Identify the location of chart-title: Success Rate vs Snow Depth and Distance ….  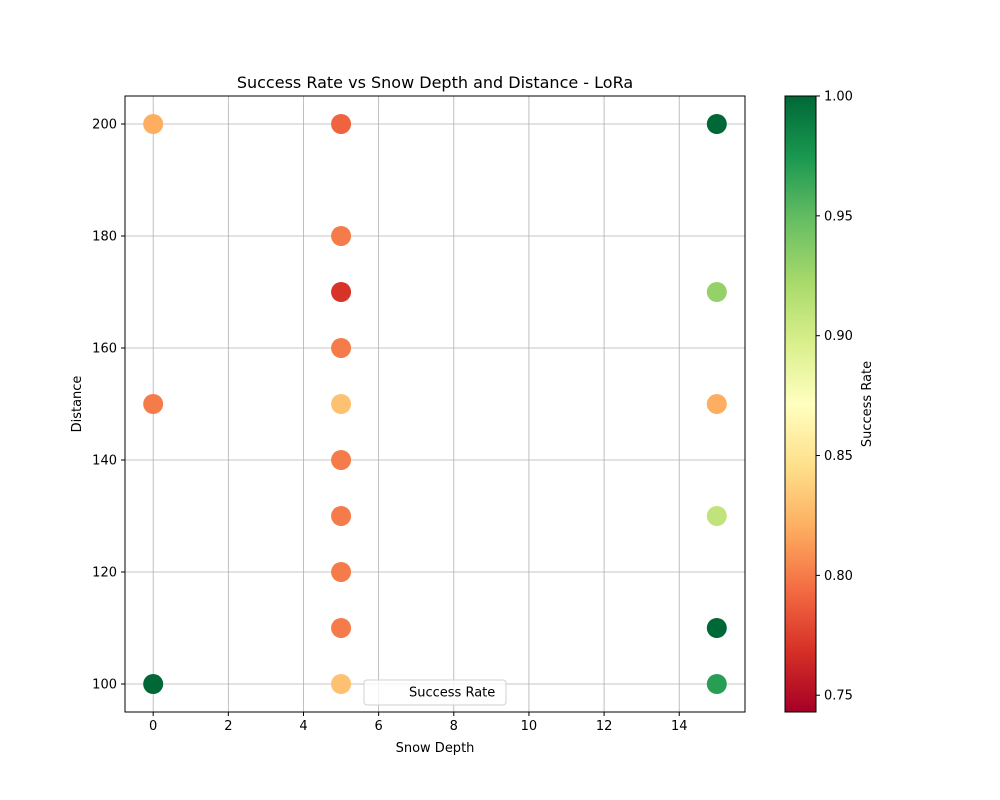
(435, 82).